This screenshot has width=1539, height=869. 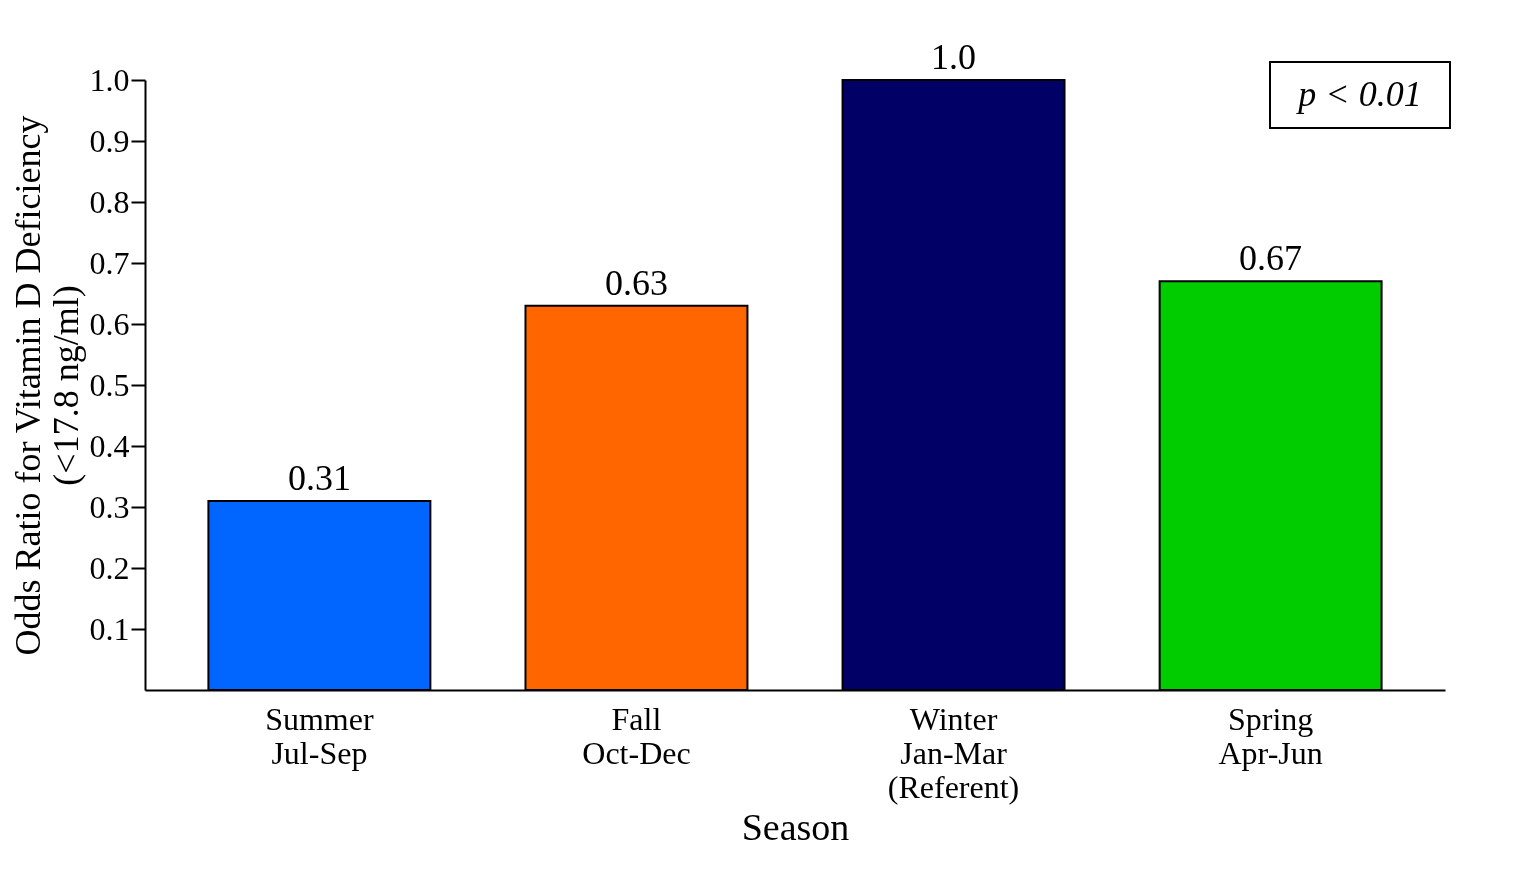 What do you see at coordinates (795, 826) in the screenshot?
I see `x-axis-title: Season` at bounding box center [795, 826].